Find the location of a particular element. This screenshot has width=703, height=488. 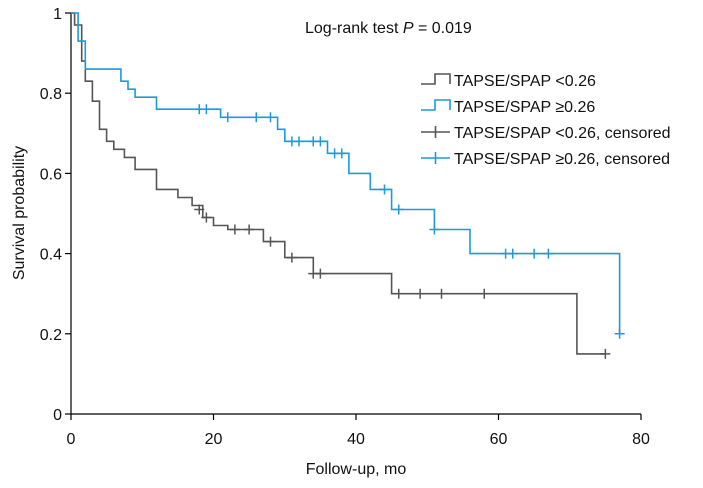

y-tick-label: 0.8 is located at coordinates (51, 94).